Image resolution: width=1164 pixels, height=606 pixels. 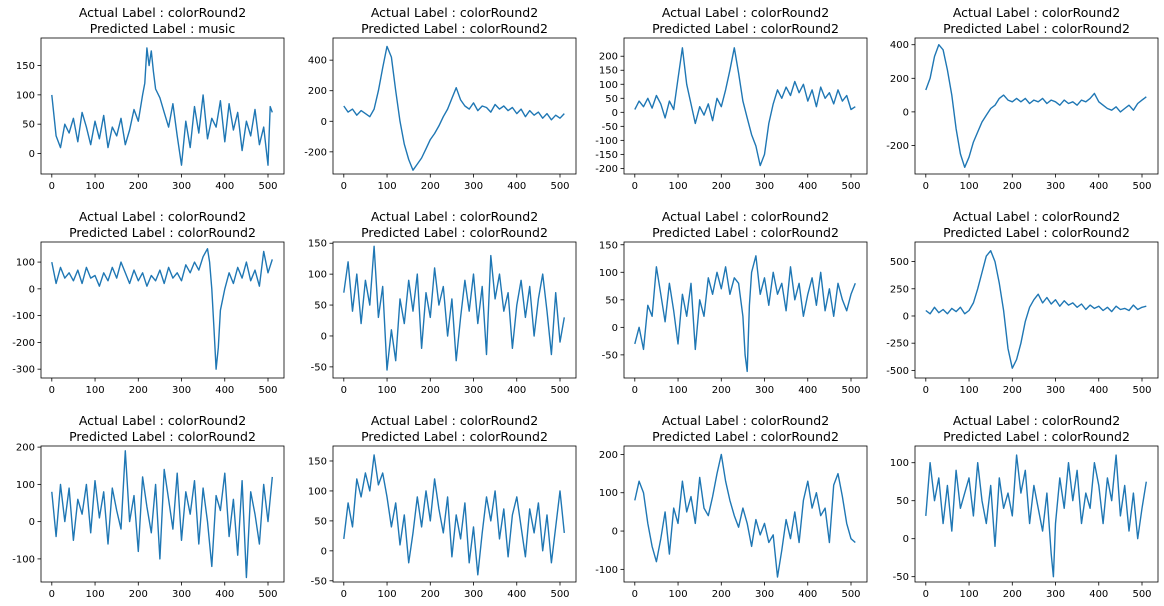 I want to click on y-tick-label: -300, so click(x=23, y=370).